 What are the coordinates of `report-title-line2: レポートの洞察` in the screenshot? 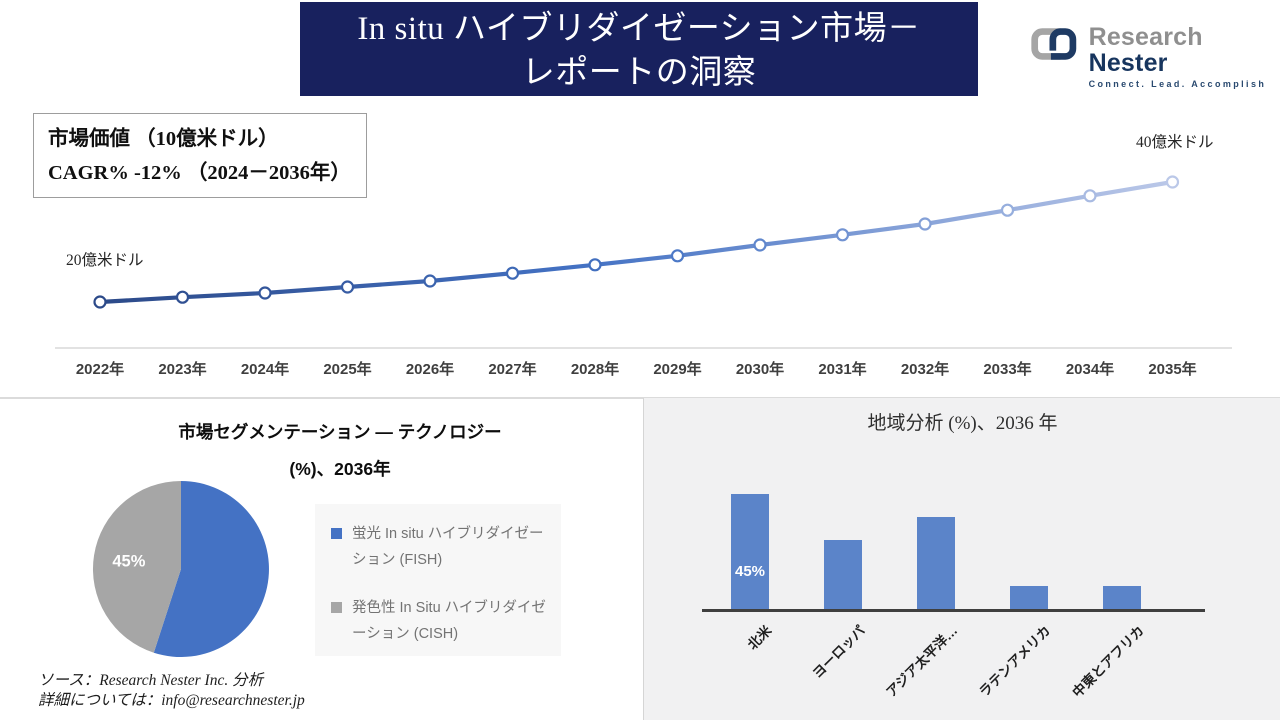 It's located at (639, 73).